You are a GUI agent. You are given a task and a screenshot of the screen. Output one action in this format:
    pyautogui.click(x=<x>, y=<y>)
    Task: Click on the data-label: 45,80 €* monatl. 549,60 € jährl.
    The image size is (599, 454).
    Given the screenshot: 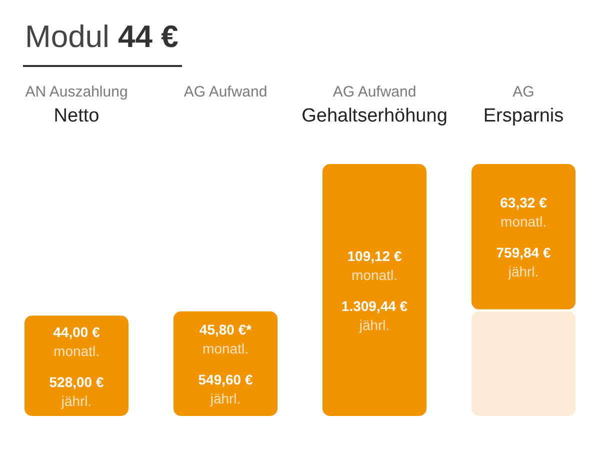 What is the action you would take?
    pyautogui.click(x=225, y=364)
    